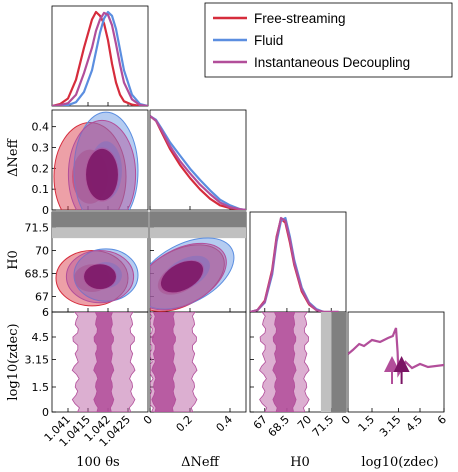  I want to click on marginal-line-dneff-free-streaming, so click(198, 162).